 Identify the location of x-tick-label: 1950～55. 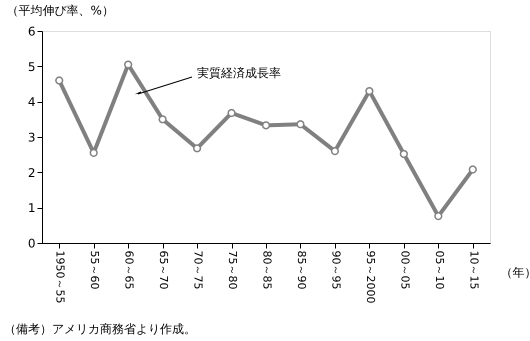
(60, 277).